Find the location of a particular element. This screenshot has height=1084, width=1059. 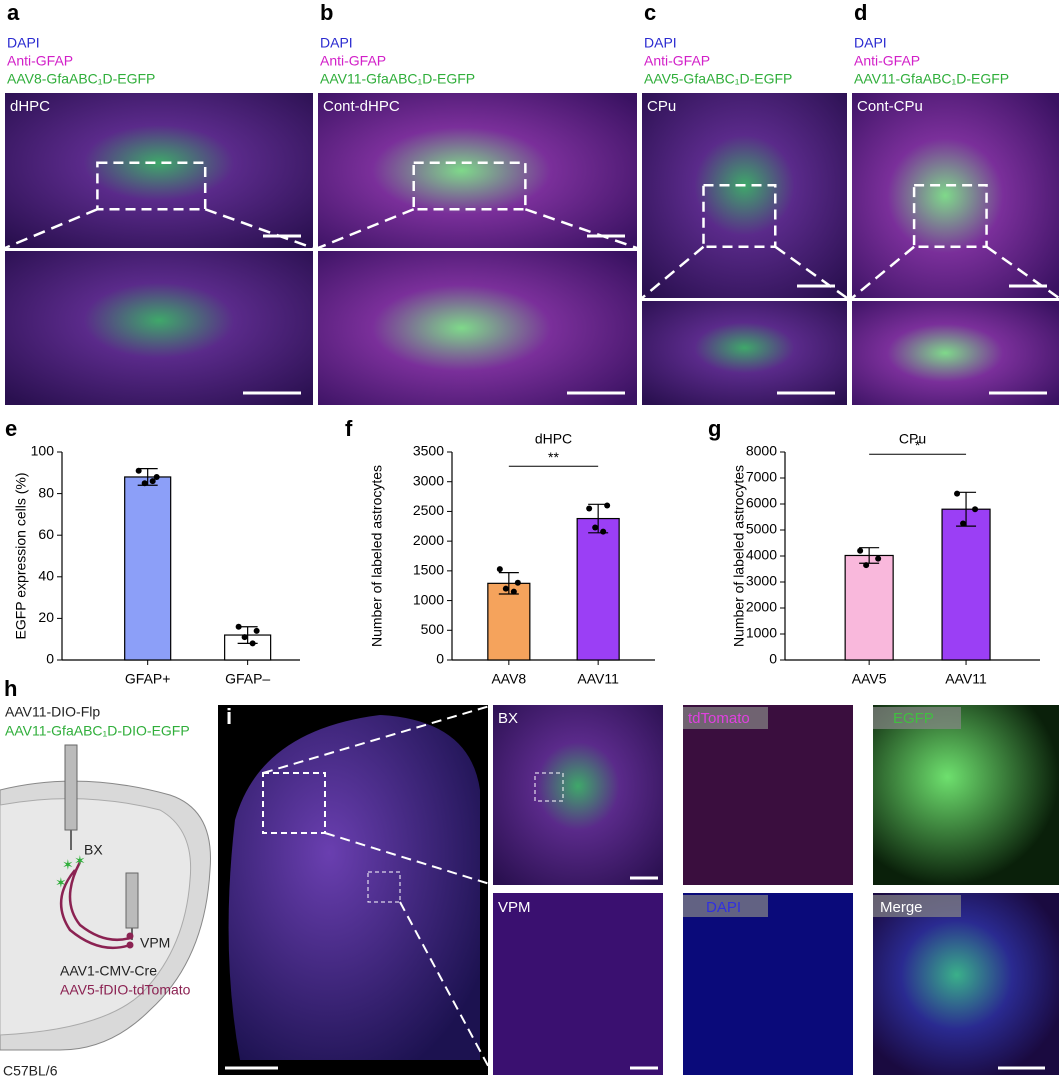

region-label: Cont-dHPC is located at coordinates (361, 106).